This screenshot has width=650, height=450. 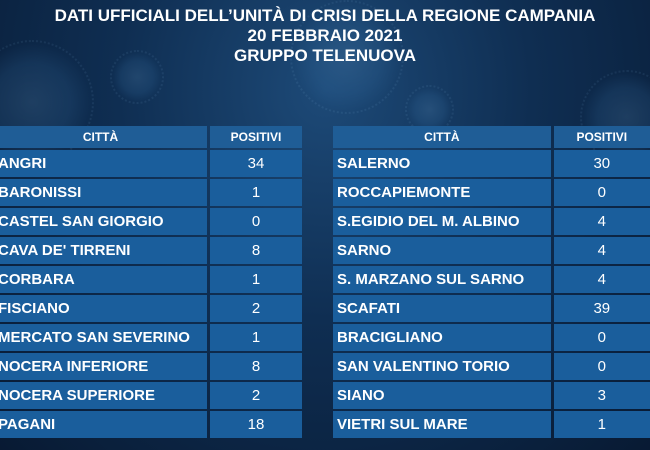 What do you see at coordinates (442, 366) in the screenshot?
I see `city-name: SAN VALENTINO TORIO` at bounding box center [442, 366].